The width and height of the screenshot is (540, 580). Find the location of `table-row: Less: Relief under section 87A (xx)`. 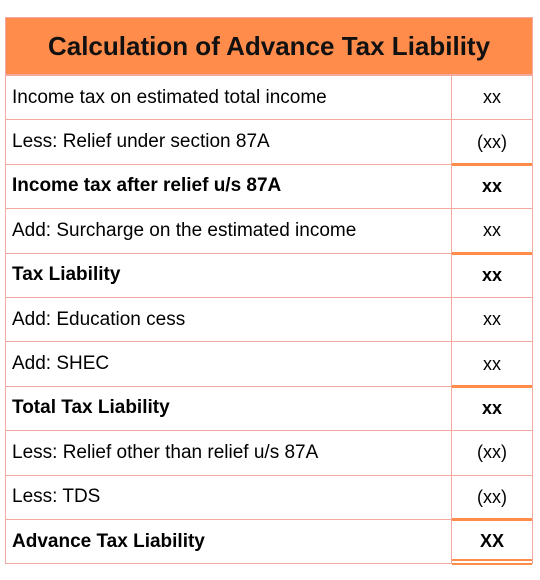

table-row: Less: Relief under section 87A (xx) is located at coordinates (269, 143).